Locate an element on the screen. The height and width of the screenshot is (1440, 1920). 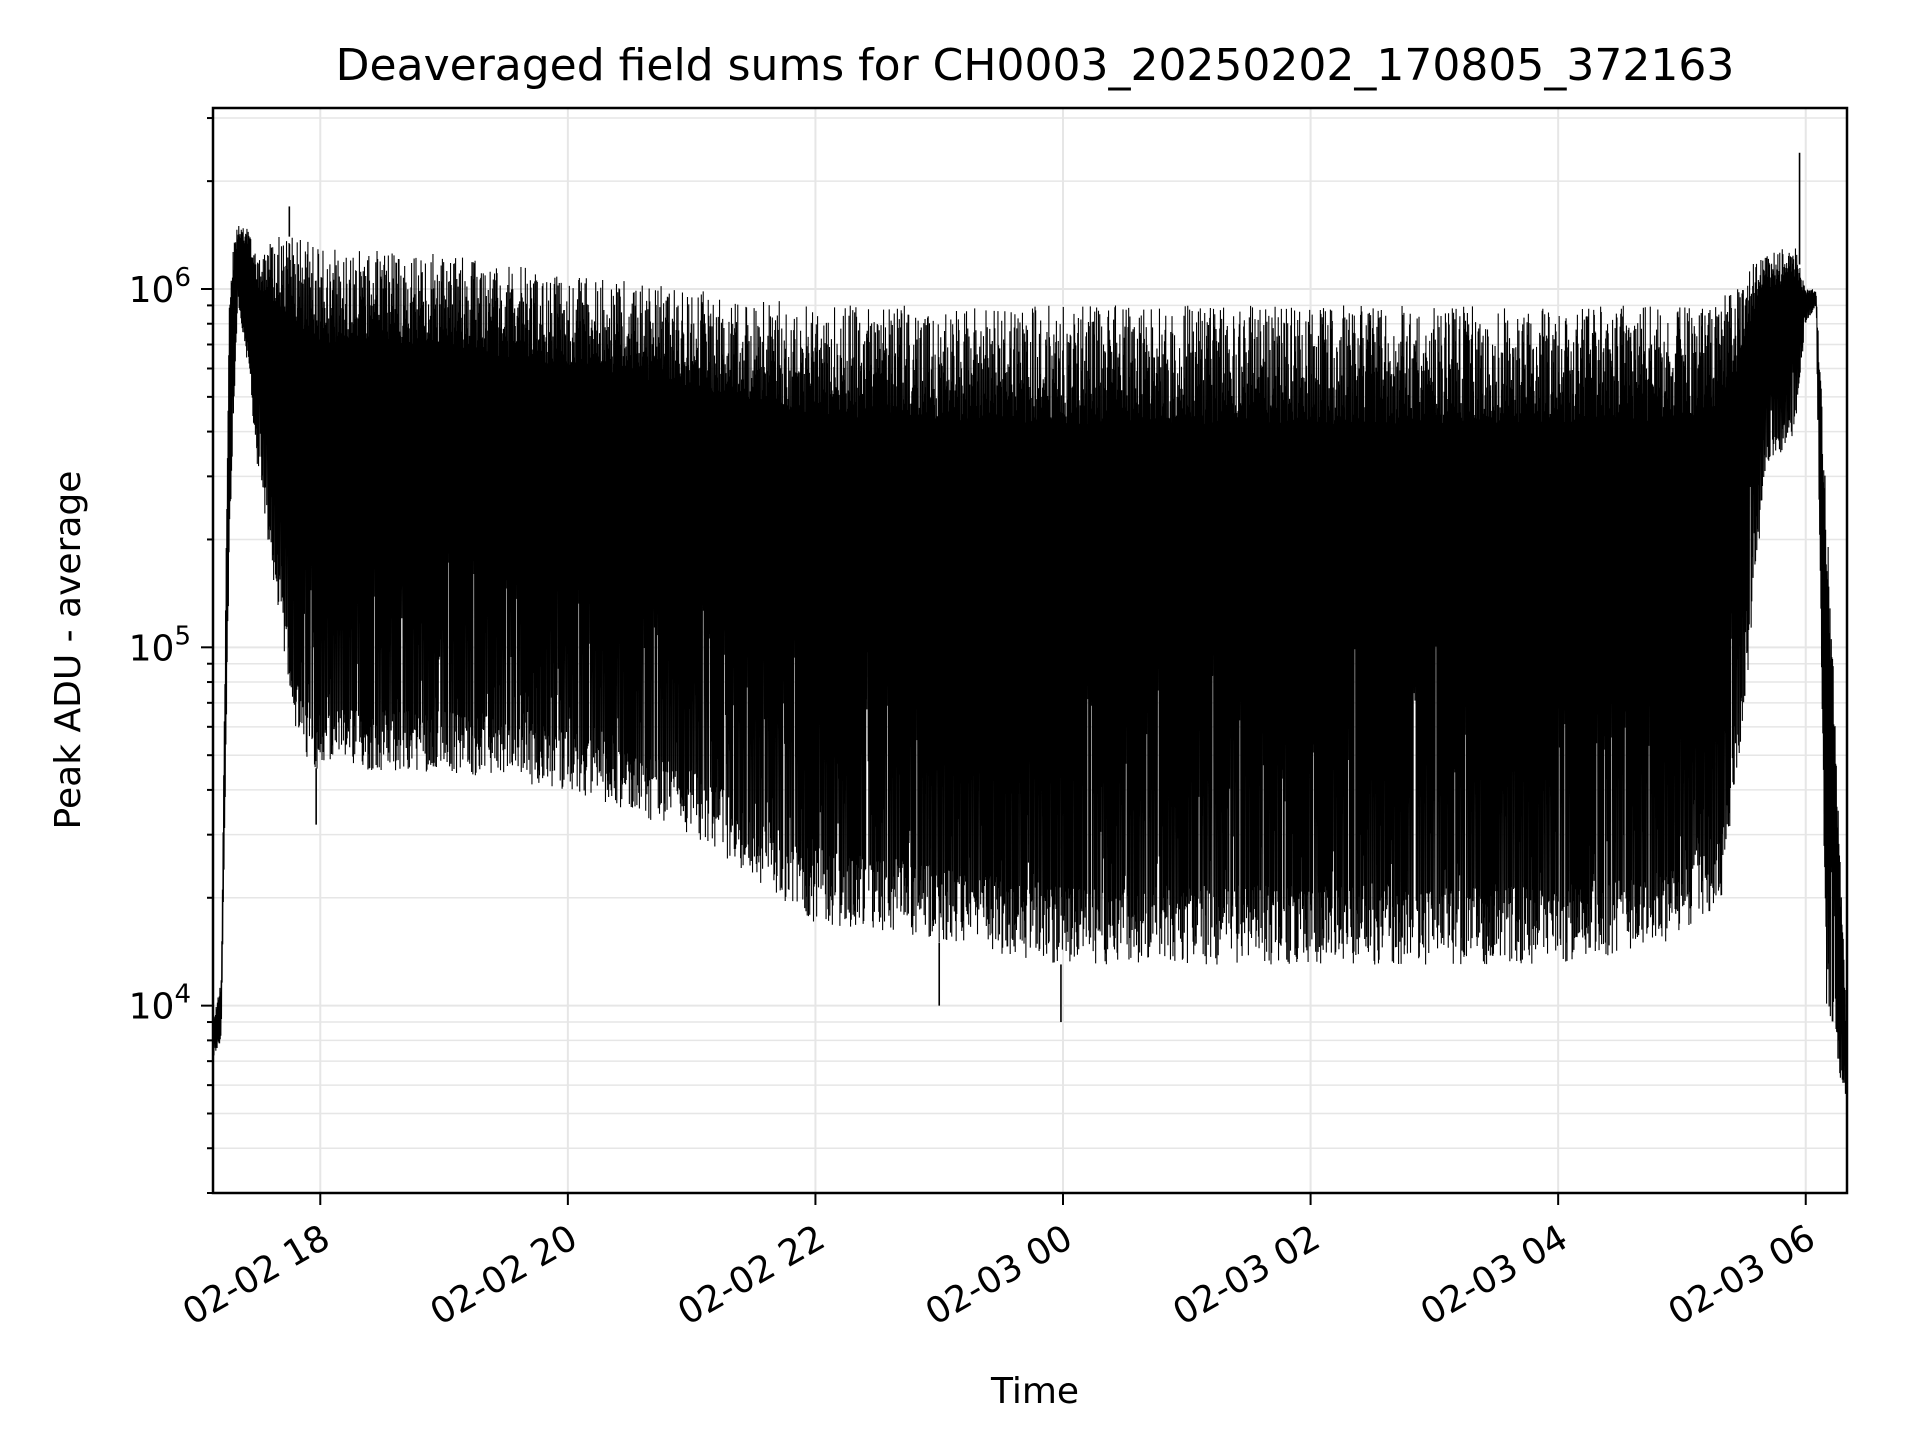
y-axis: 10⁴ 10⁵ 10⁶ is located at coordinates (171, 655).